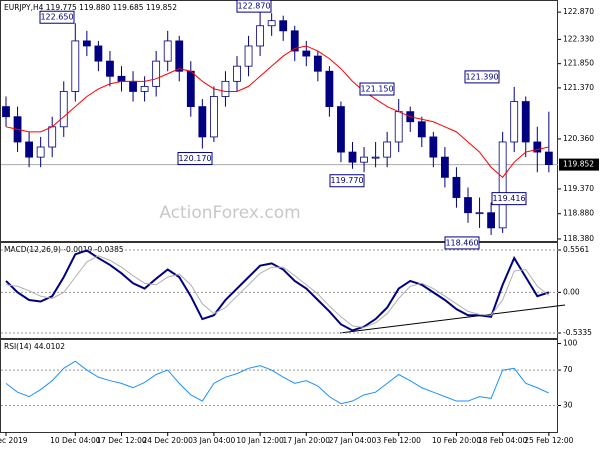 Image resolution: width=600 pixels, height=450 pixels. I want to click on x-tick-label: 24 Dec 20:00, so click(167, 440).